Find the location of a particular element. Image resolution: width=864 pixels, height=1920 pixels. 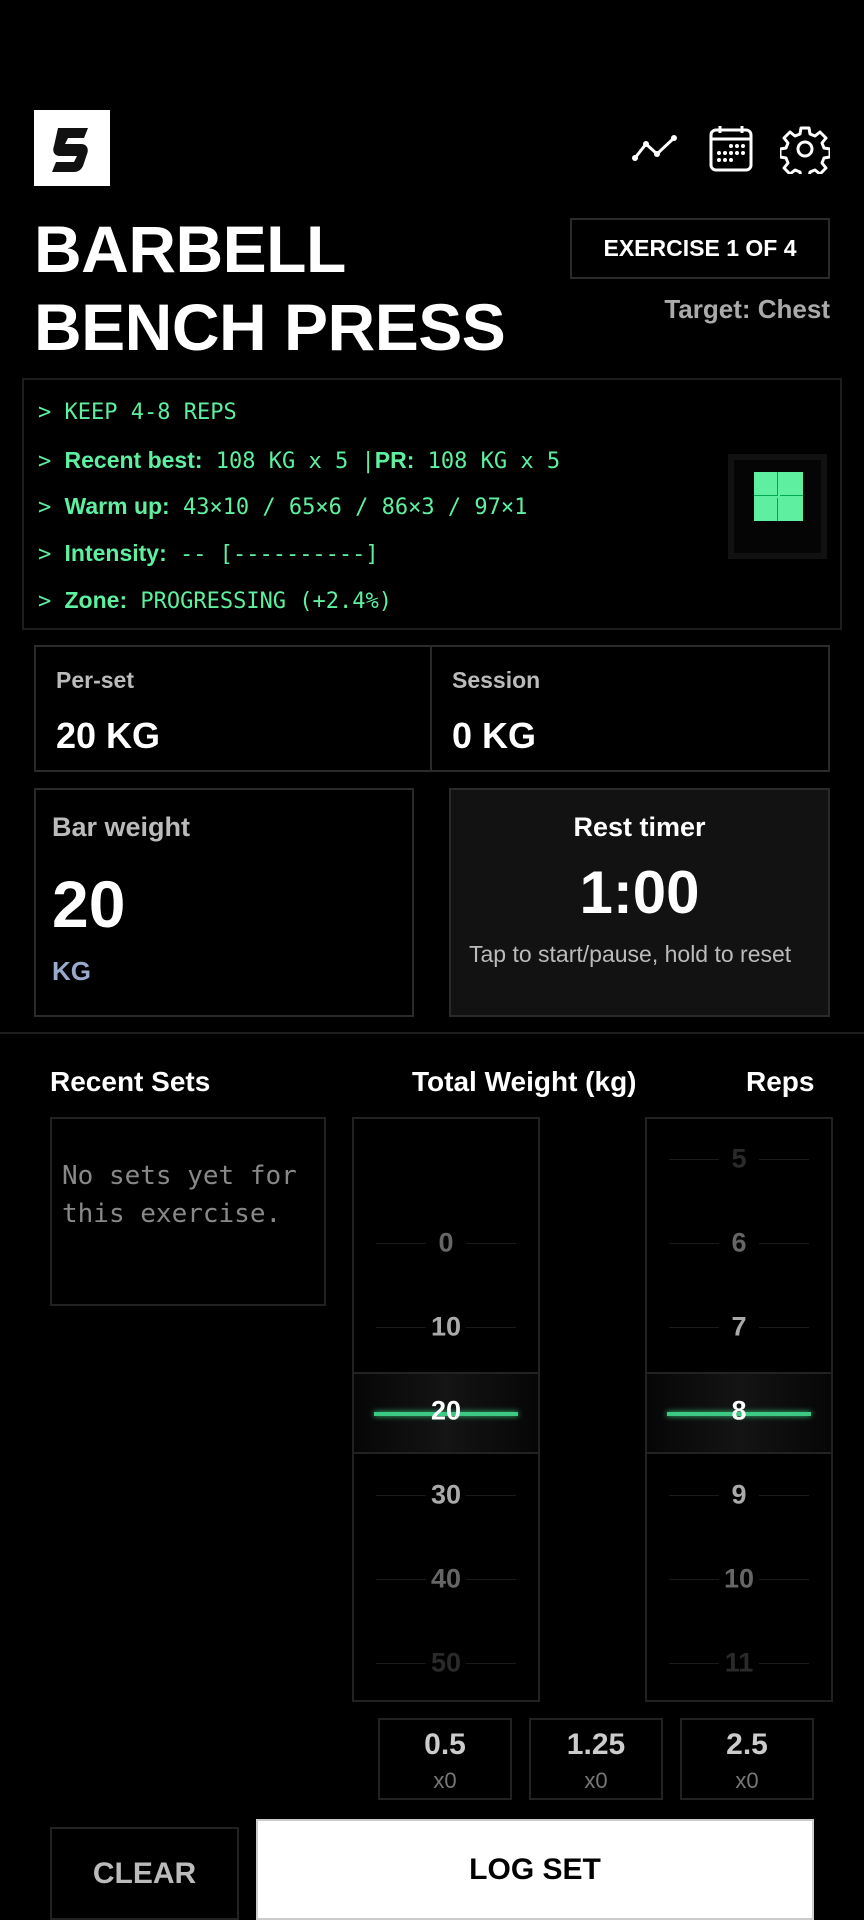

app-logo is located at coordinates (72, 148).